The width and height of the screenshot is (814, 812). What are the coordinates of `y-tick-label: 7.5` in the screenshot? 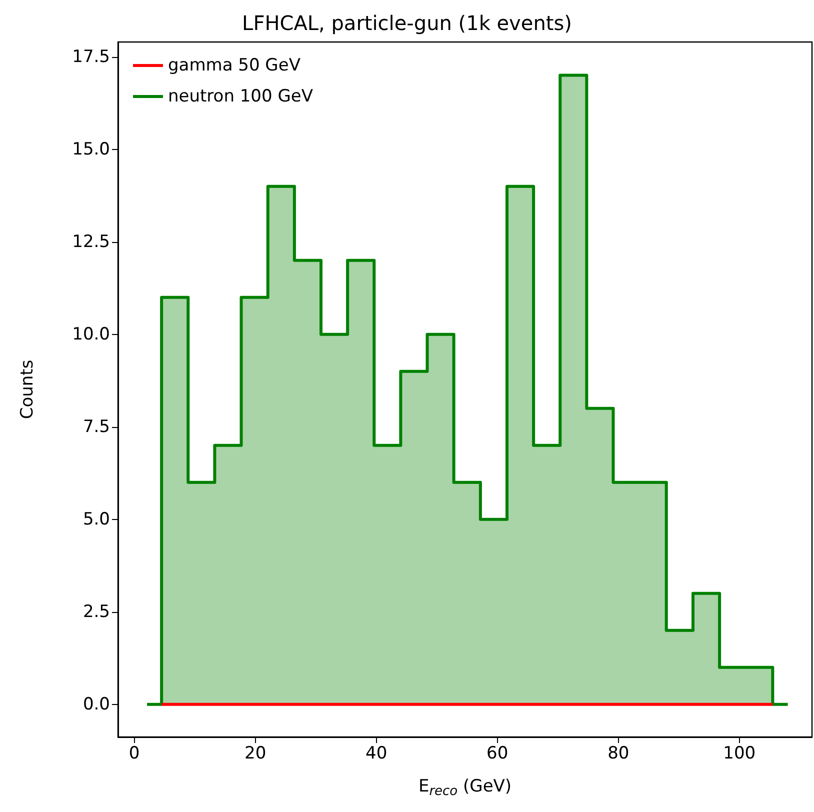 It's located at (96, 426).